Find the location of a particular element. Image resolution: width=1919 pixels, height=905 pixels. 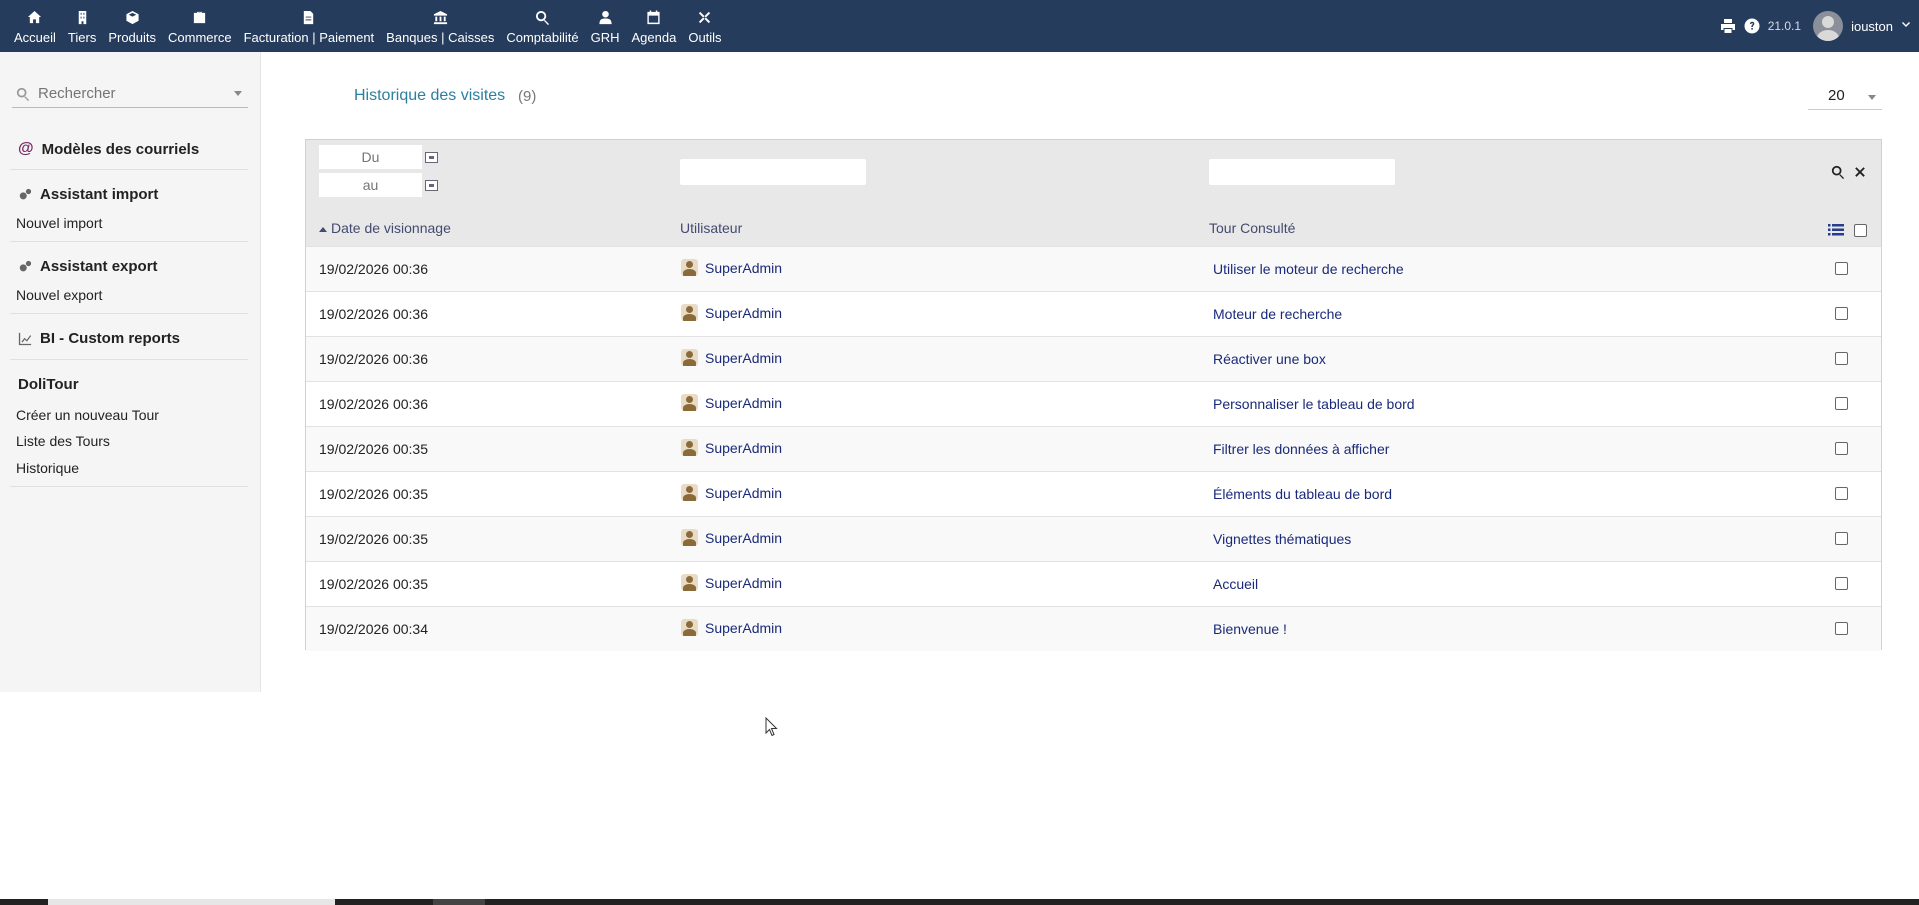

header-tools is located at coordinates (1847, 230).